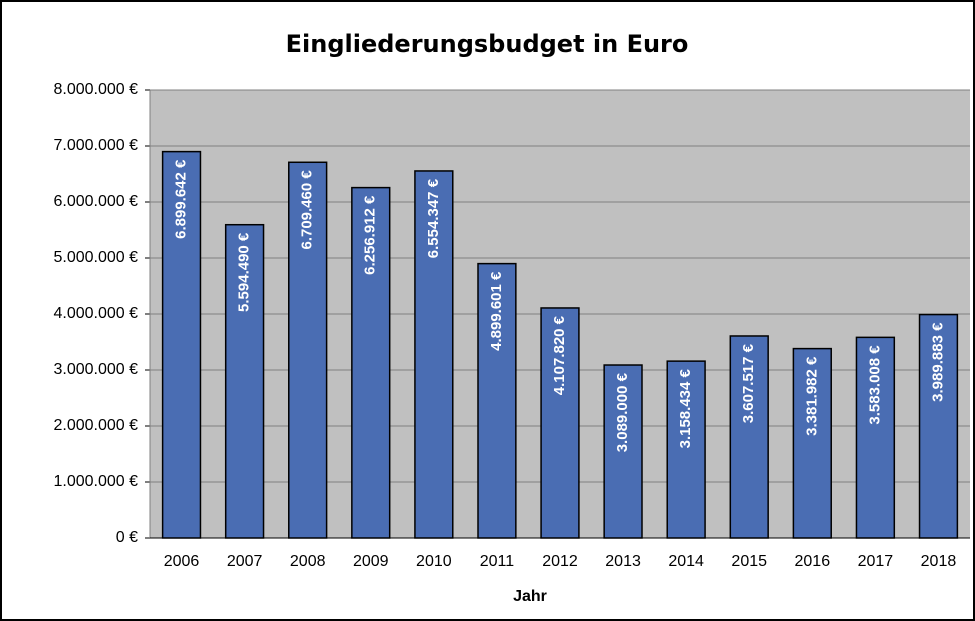 Image resolution: width=975 pixels, height=621 pixels. What do you see at coordinates (244, 272) in the screenshot?
I see `value-label: 5.594.490 €` at bounding box center [244, 272].